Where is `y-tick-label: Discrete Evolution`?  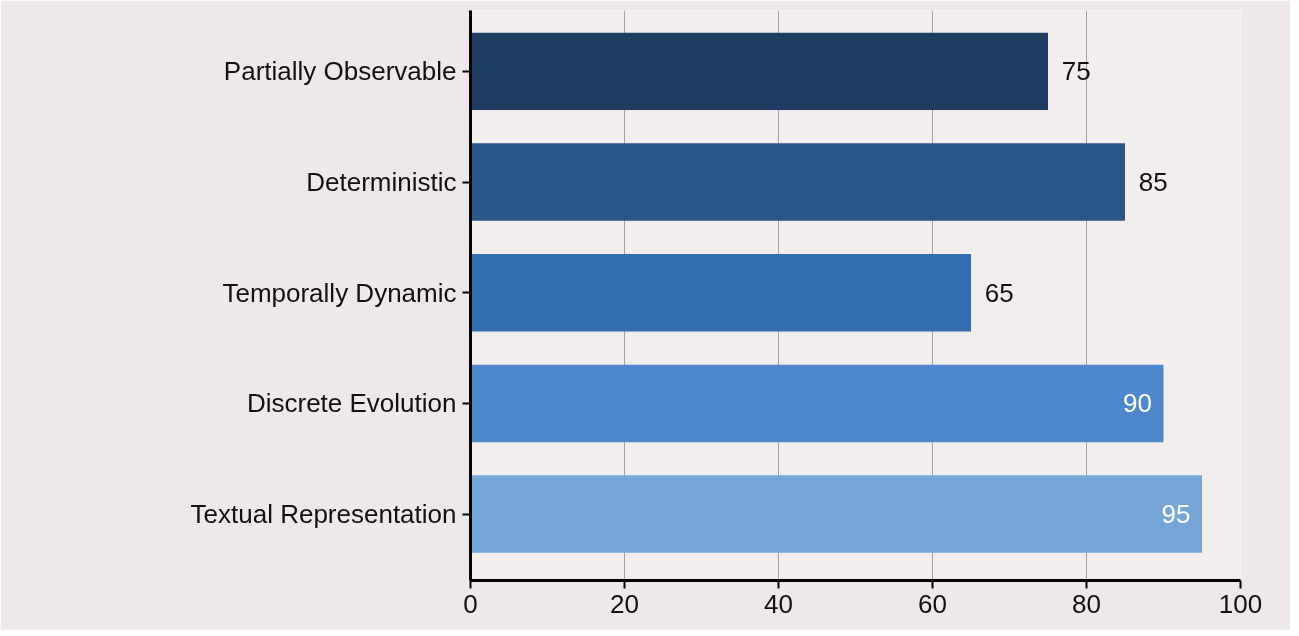 y-tick-label: Discrete Evolution is located at coordinates (351, 403).